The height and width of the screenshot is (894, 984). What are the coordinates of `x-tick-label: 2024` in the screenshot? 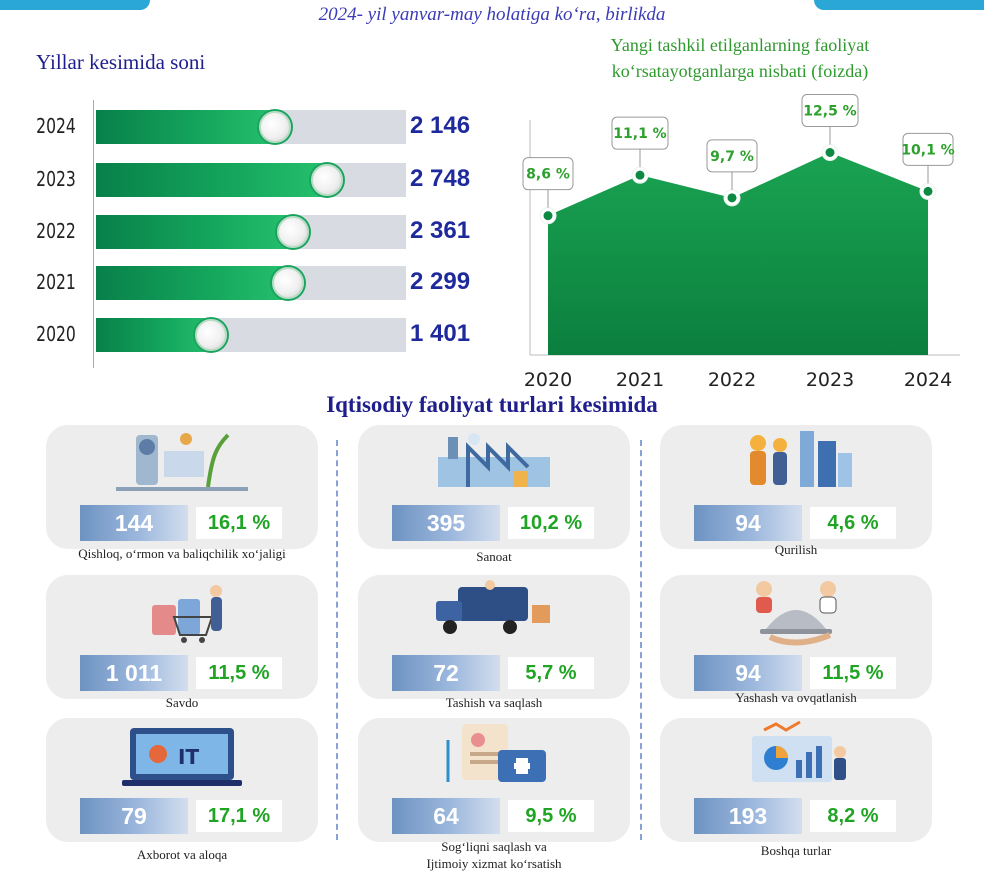 It's located at (928, 379).